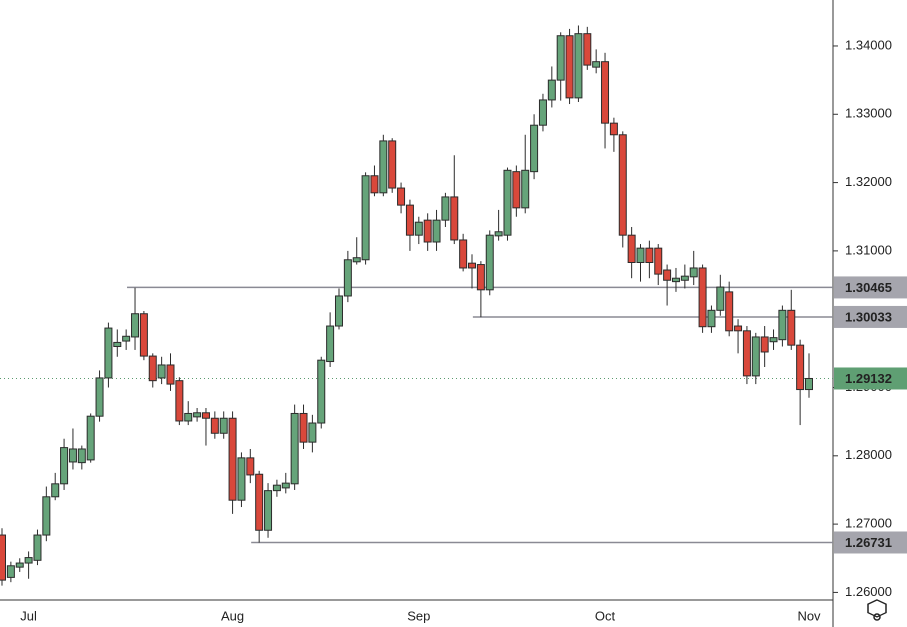  What do you see at coordinates (605, 615) in the screenshot?
I see `x-tick-label: Oct` at bounding box center [605, 615].